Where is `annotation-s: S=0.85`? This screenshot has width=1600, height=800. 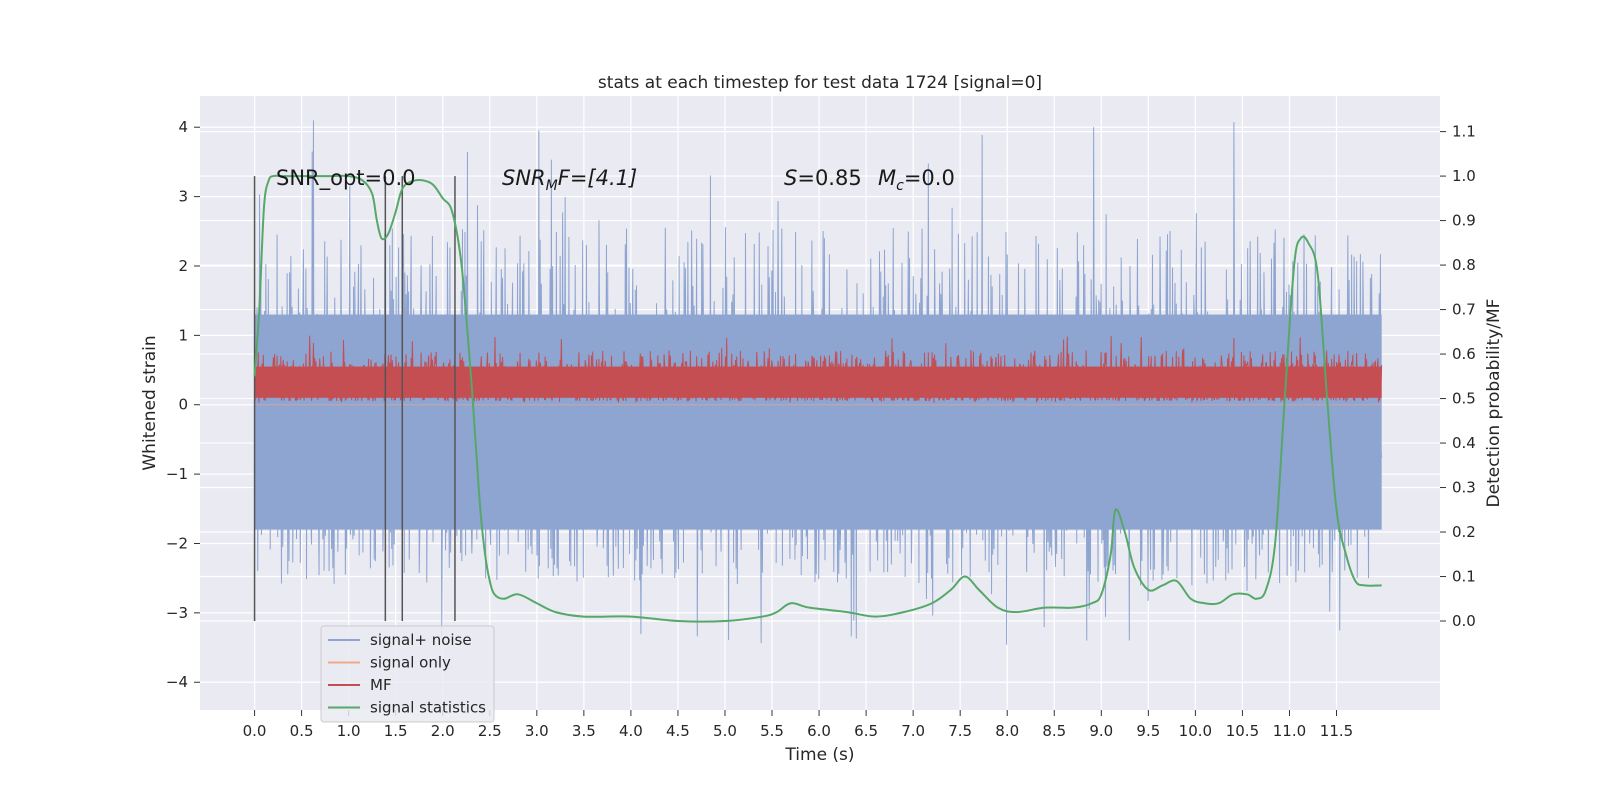 annotation-s: S=0.85 is located at coordinates (823, 178).